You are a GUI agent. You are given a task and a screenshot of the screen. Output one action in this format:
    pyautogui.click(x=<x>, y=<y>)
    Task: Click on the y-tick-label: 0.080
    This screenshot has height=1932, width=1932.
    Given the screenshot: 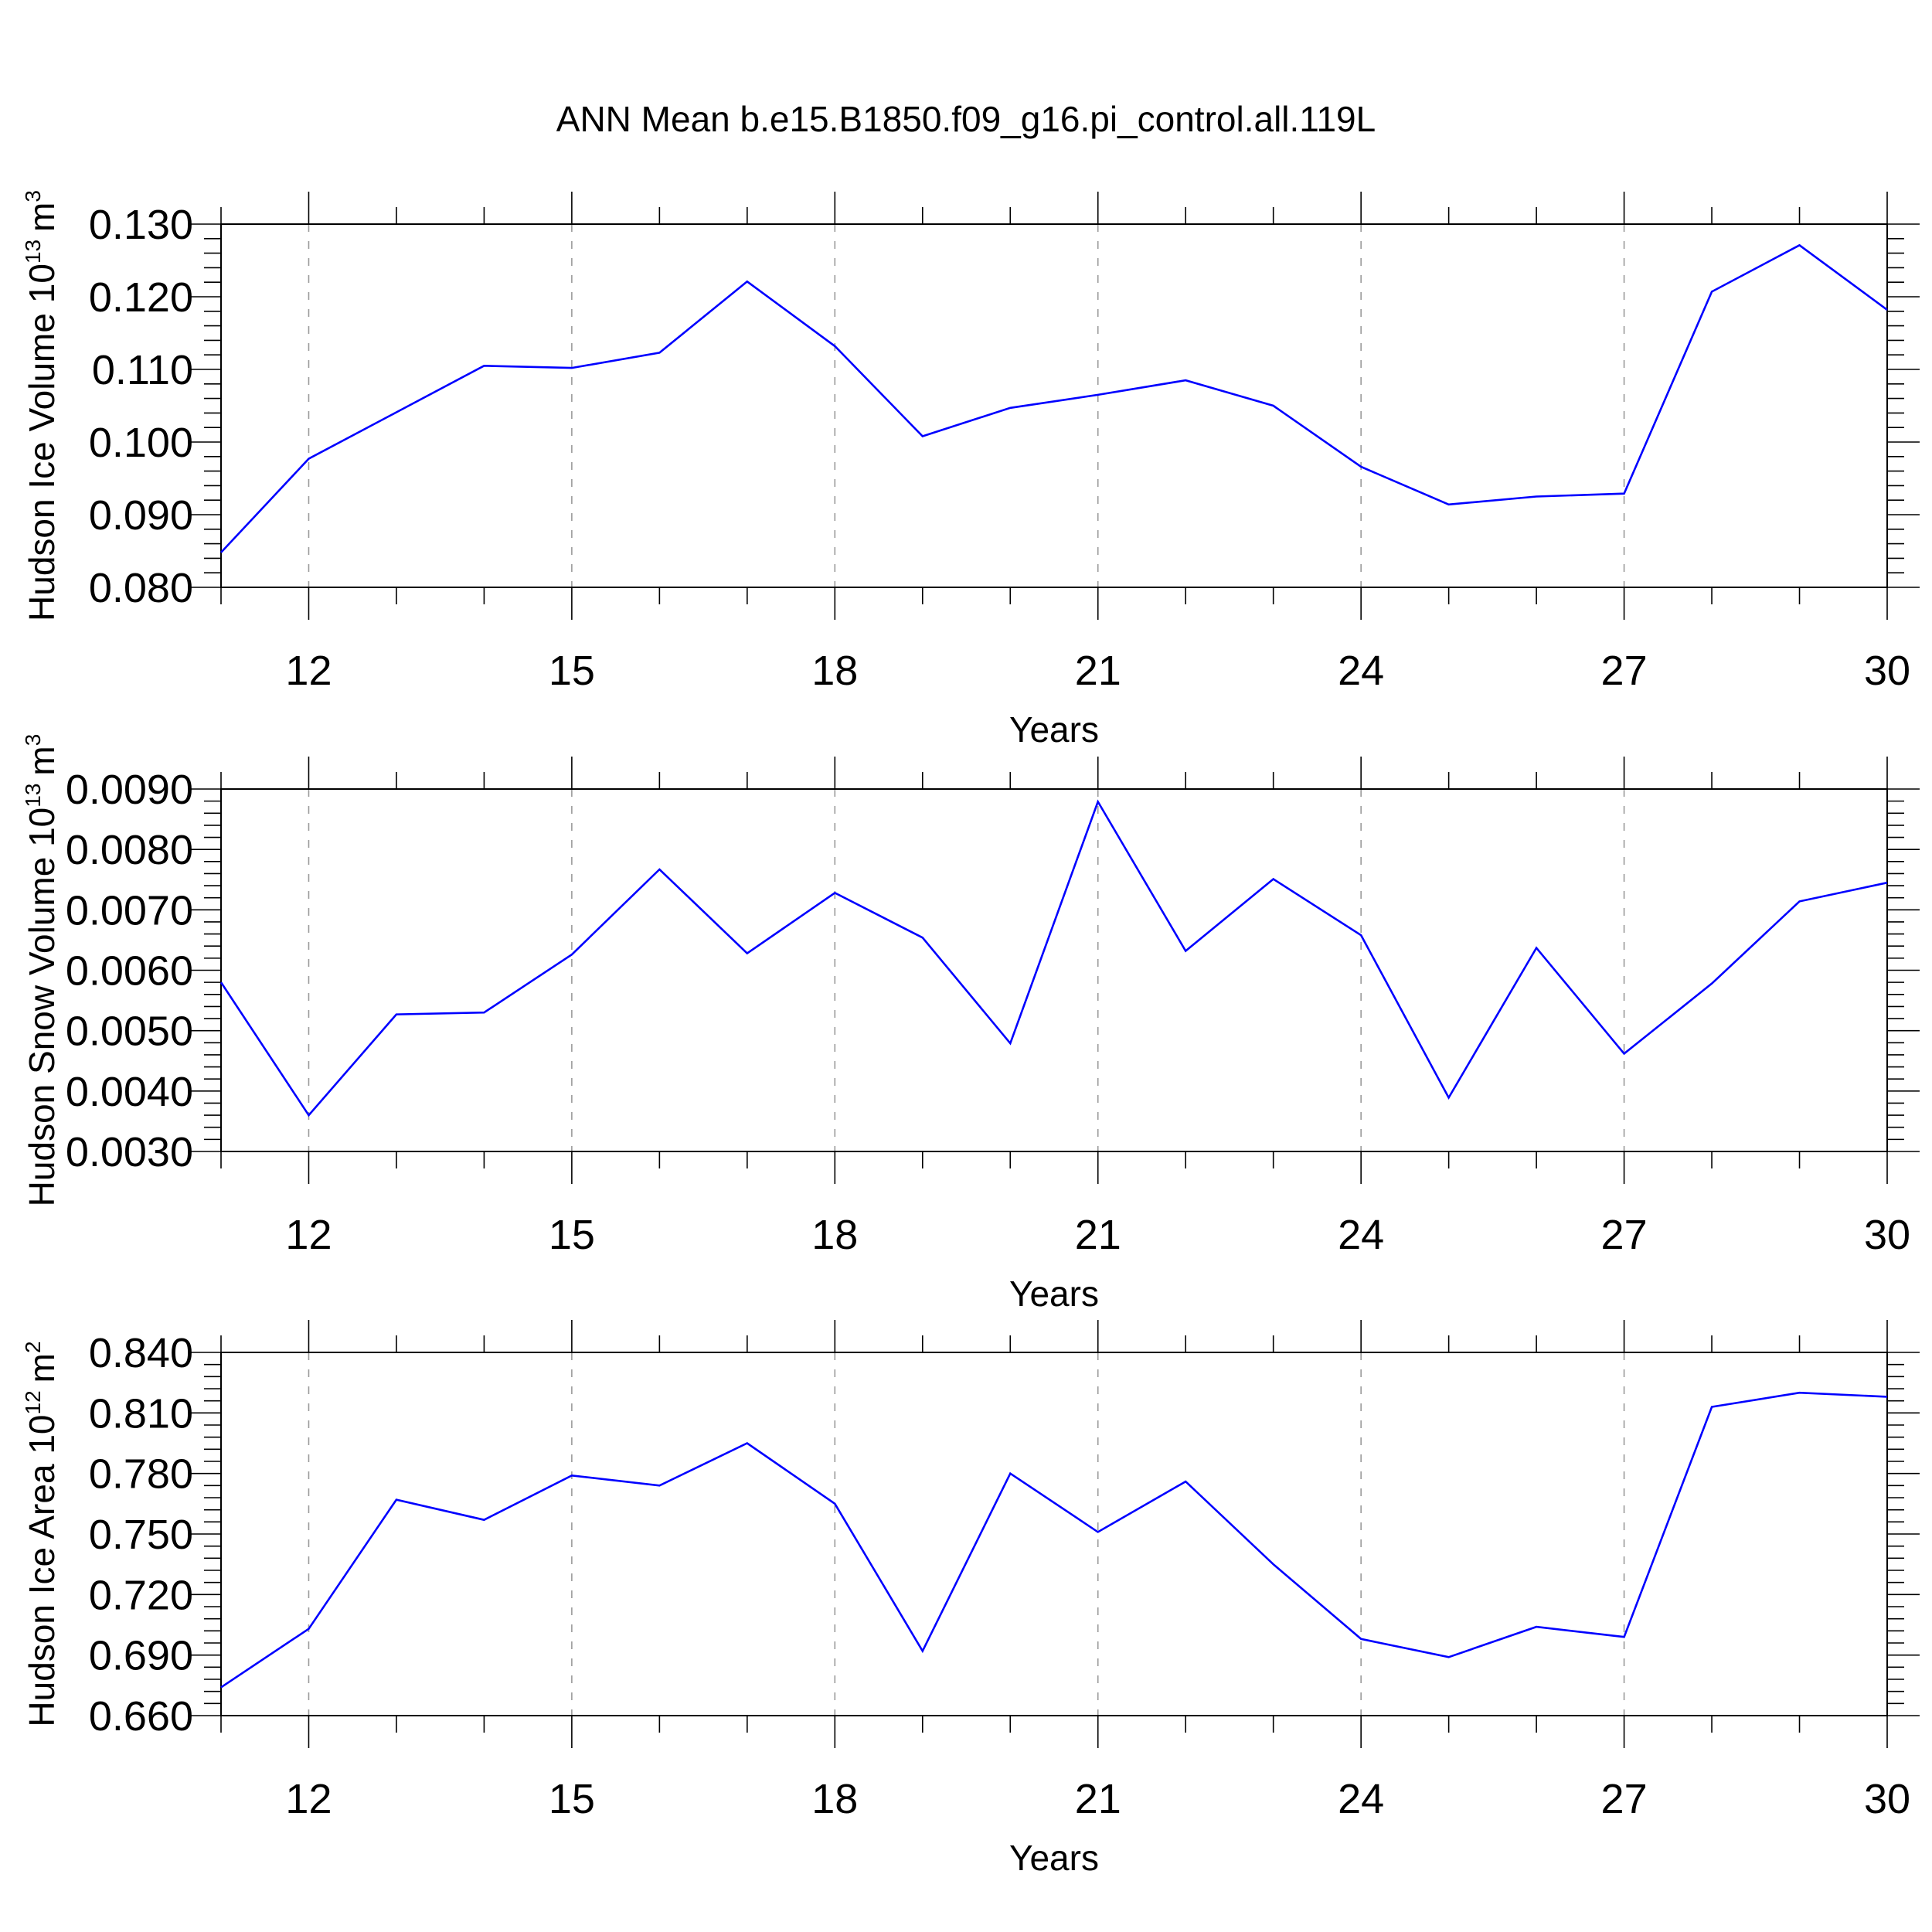 What is the action you would take?
    pyautogui.click(x=141, y=588)
    